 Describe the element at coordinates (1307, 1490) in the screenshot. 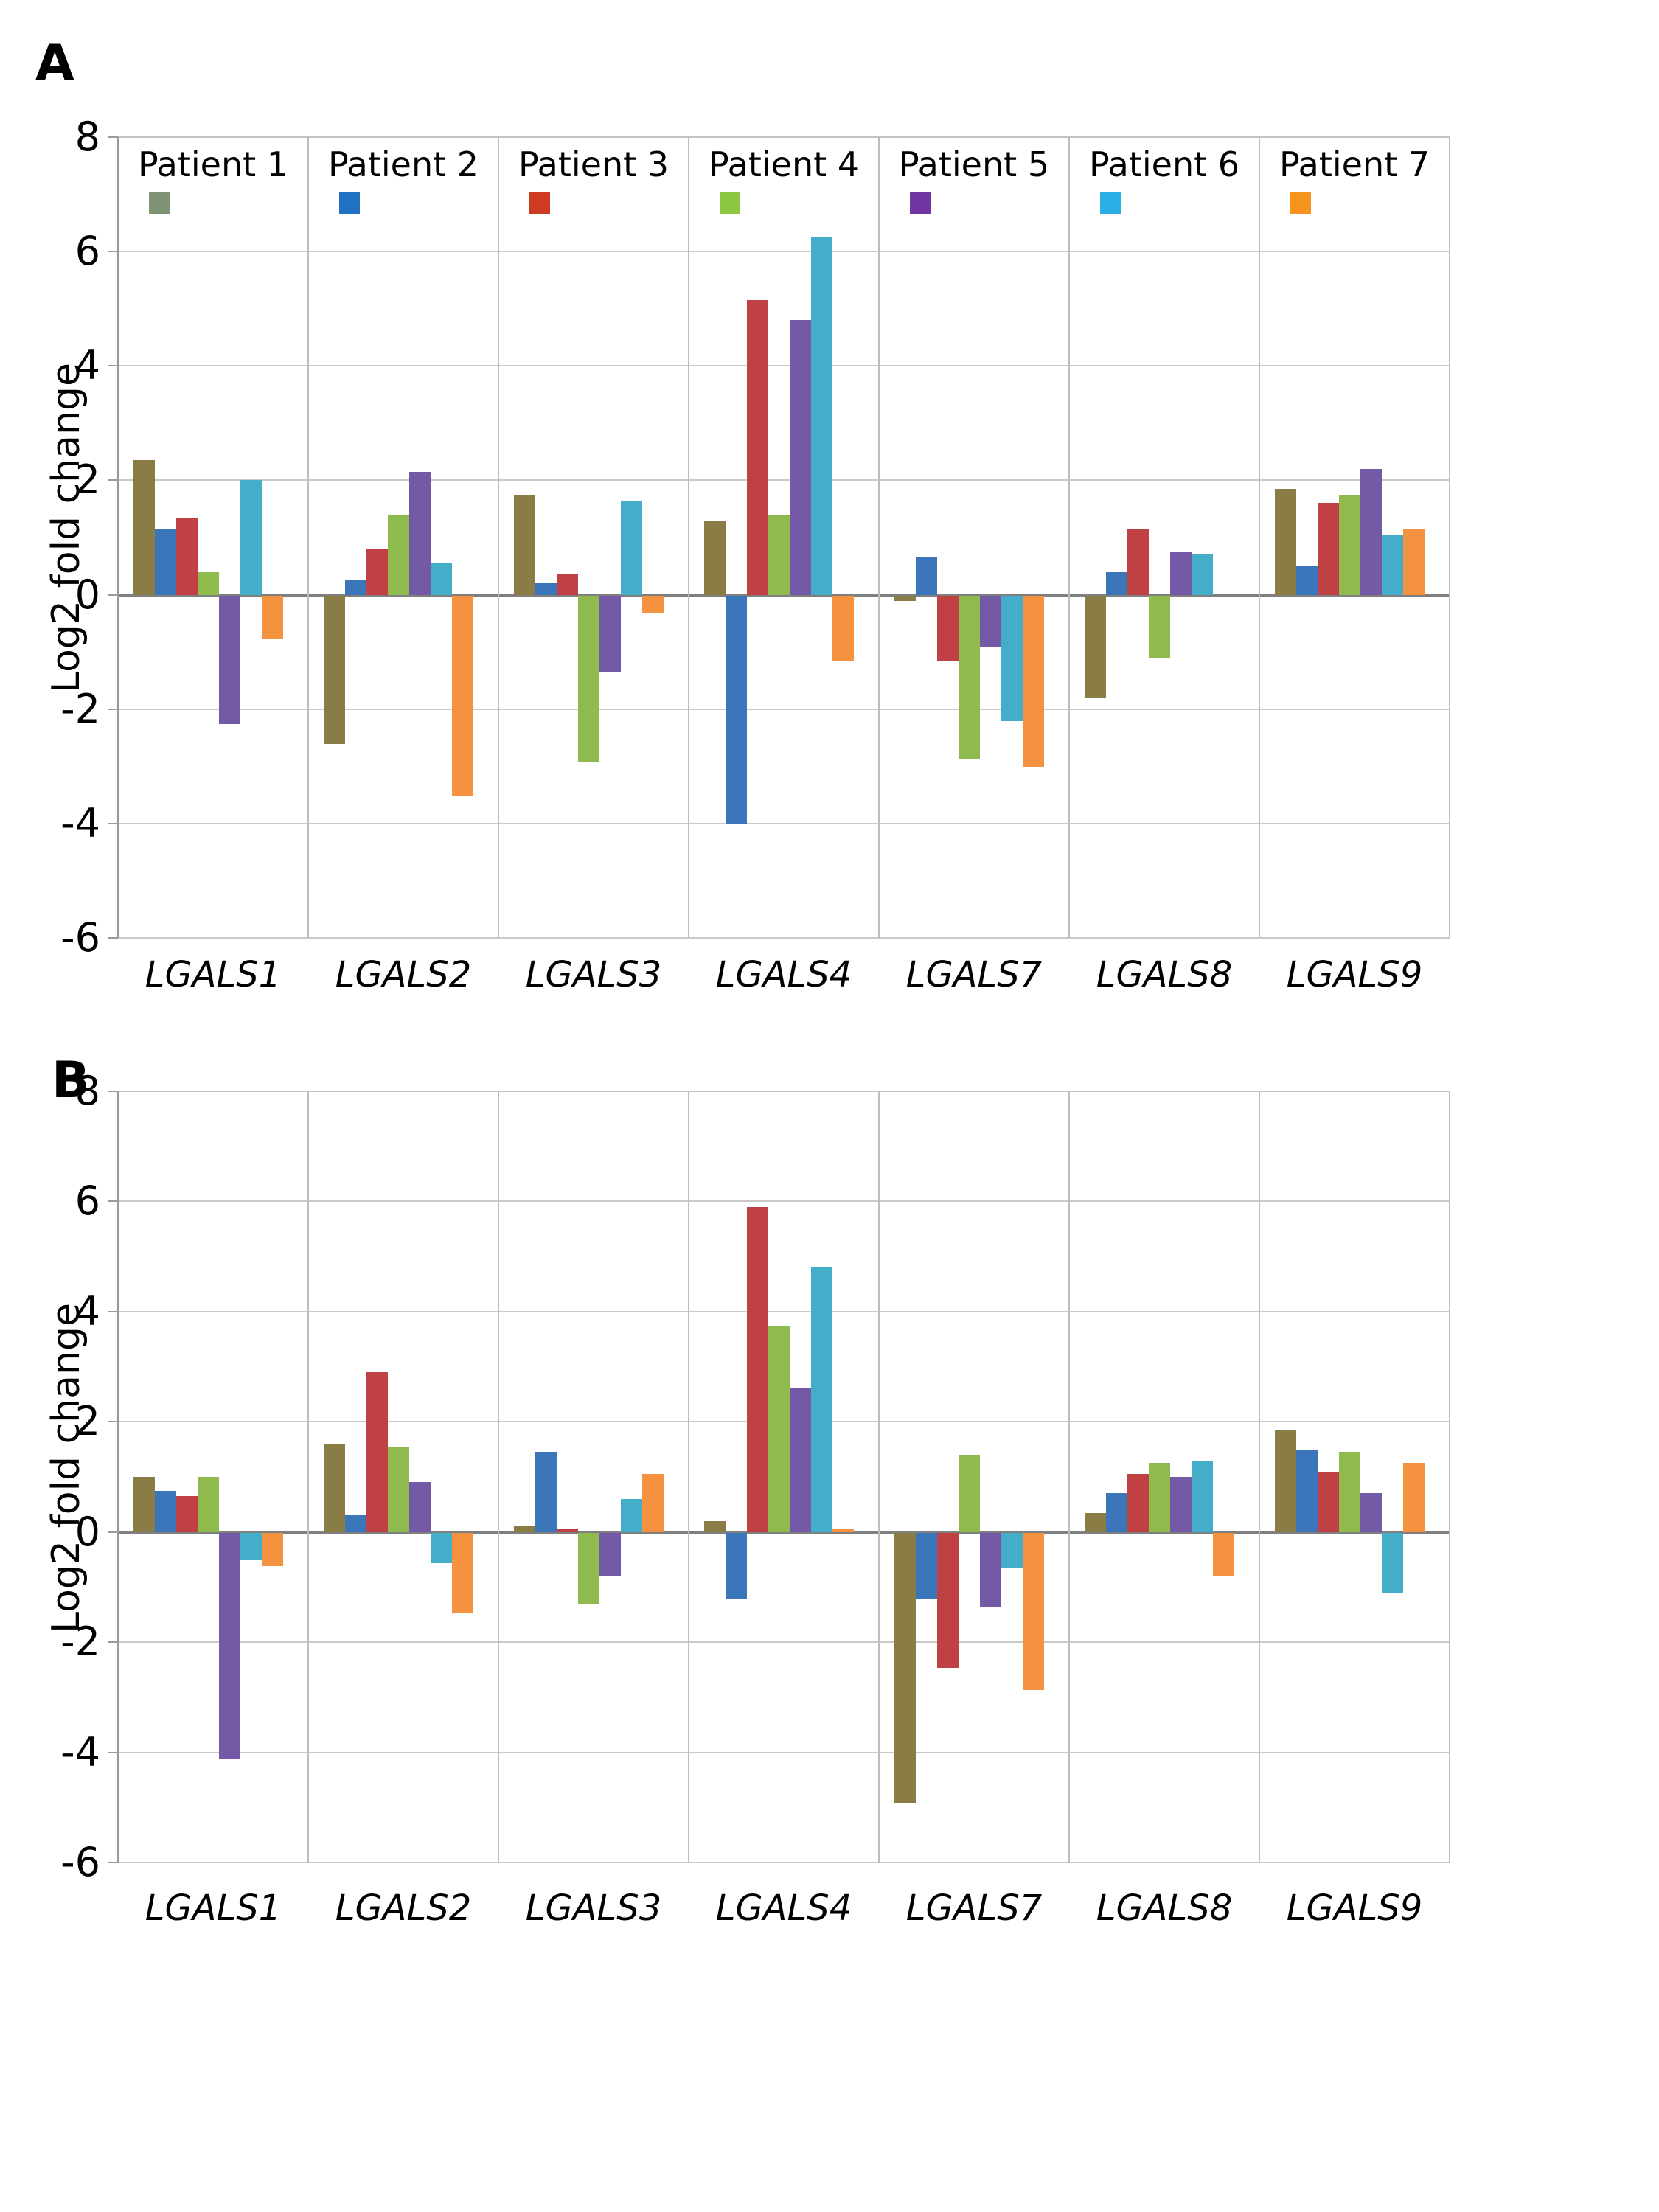

I see `bar-patient2-lgals9` at that location.